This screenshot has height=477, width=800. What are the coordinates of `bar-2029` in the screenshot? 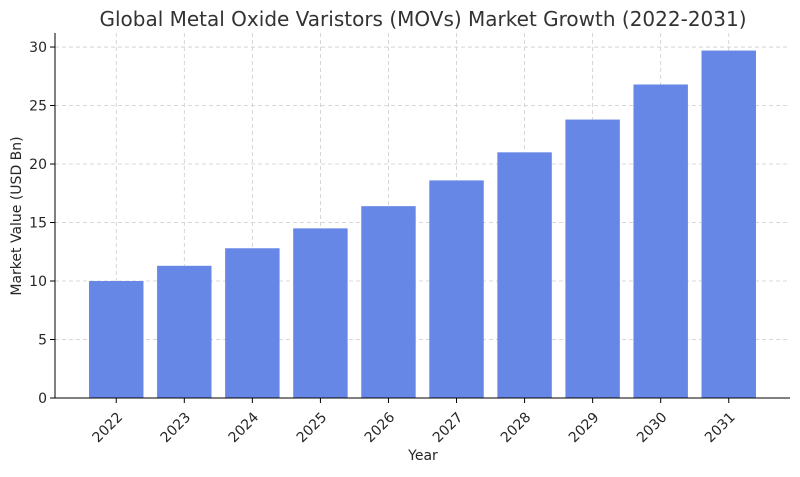 It's located at (592, 259).